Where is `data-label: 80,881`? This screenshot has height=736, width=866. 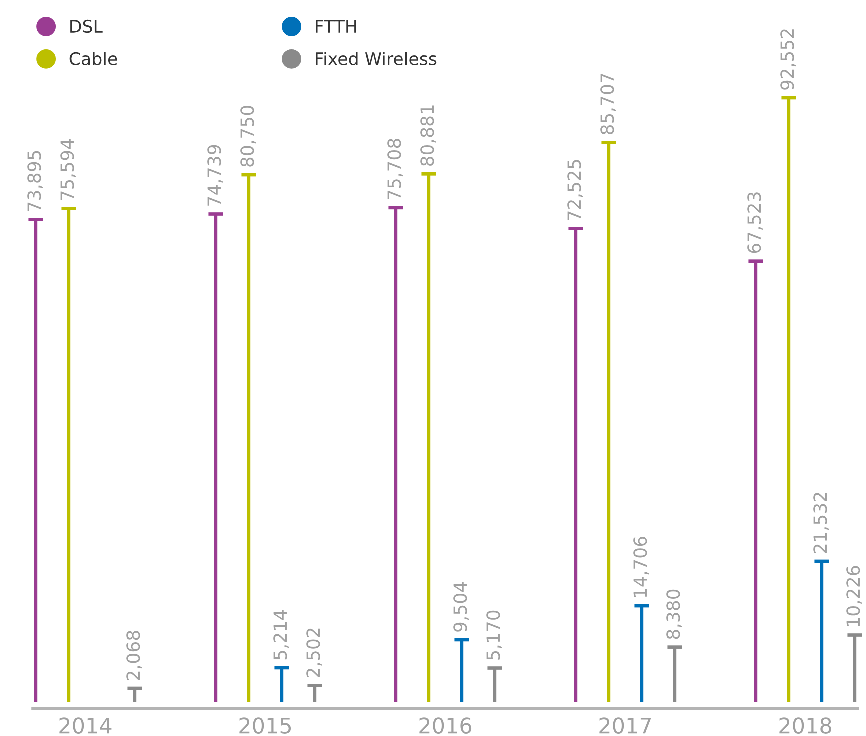
data-label: 80,881 is located at coordinates (428, 136).